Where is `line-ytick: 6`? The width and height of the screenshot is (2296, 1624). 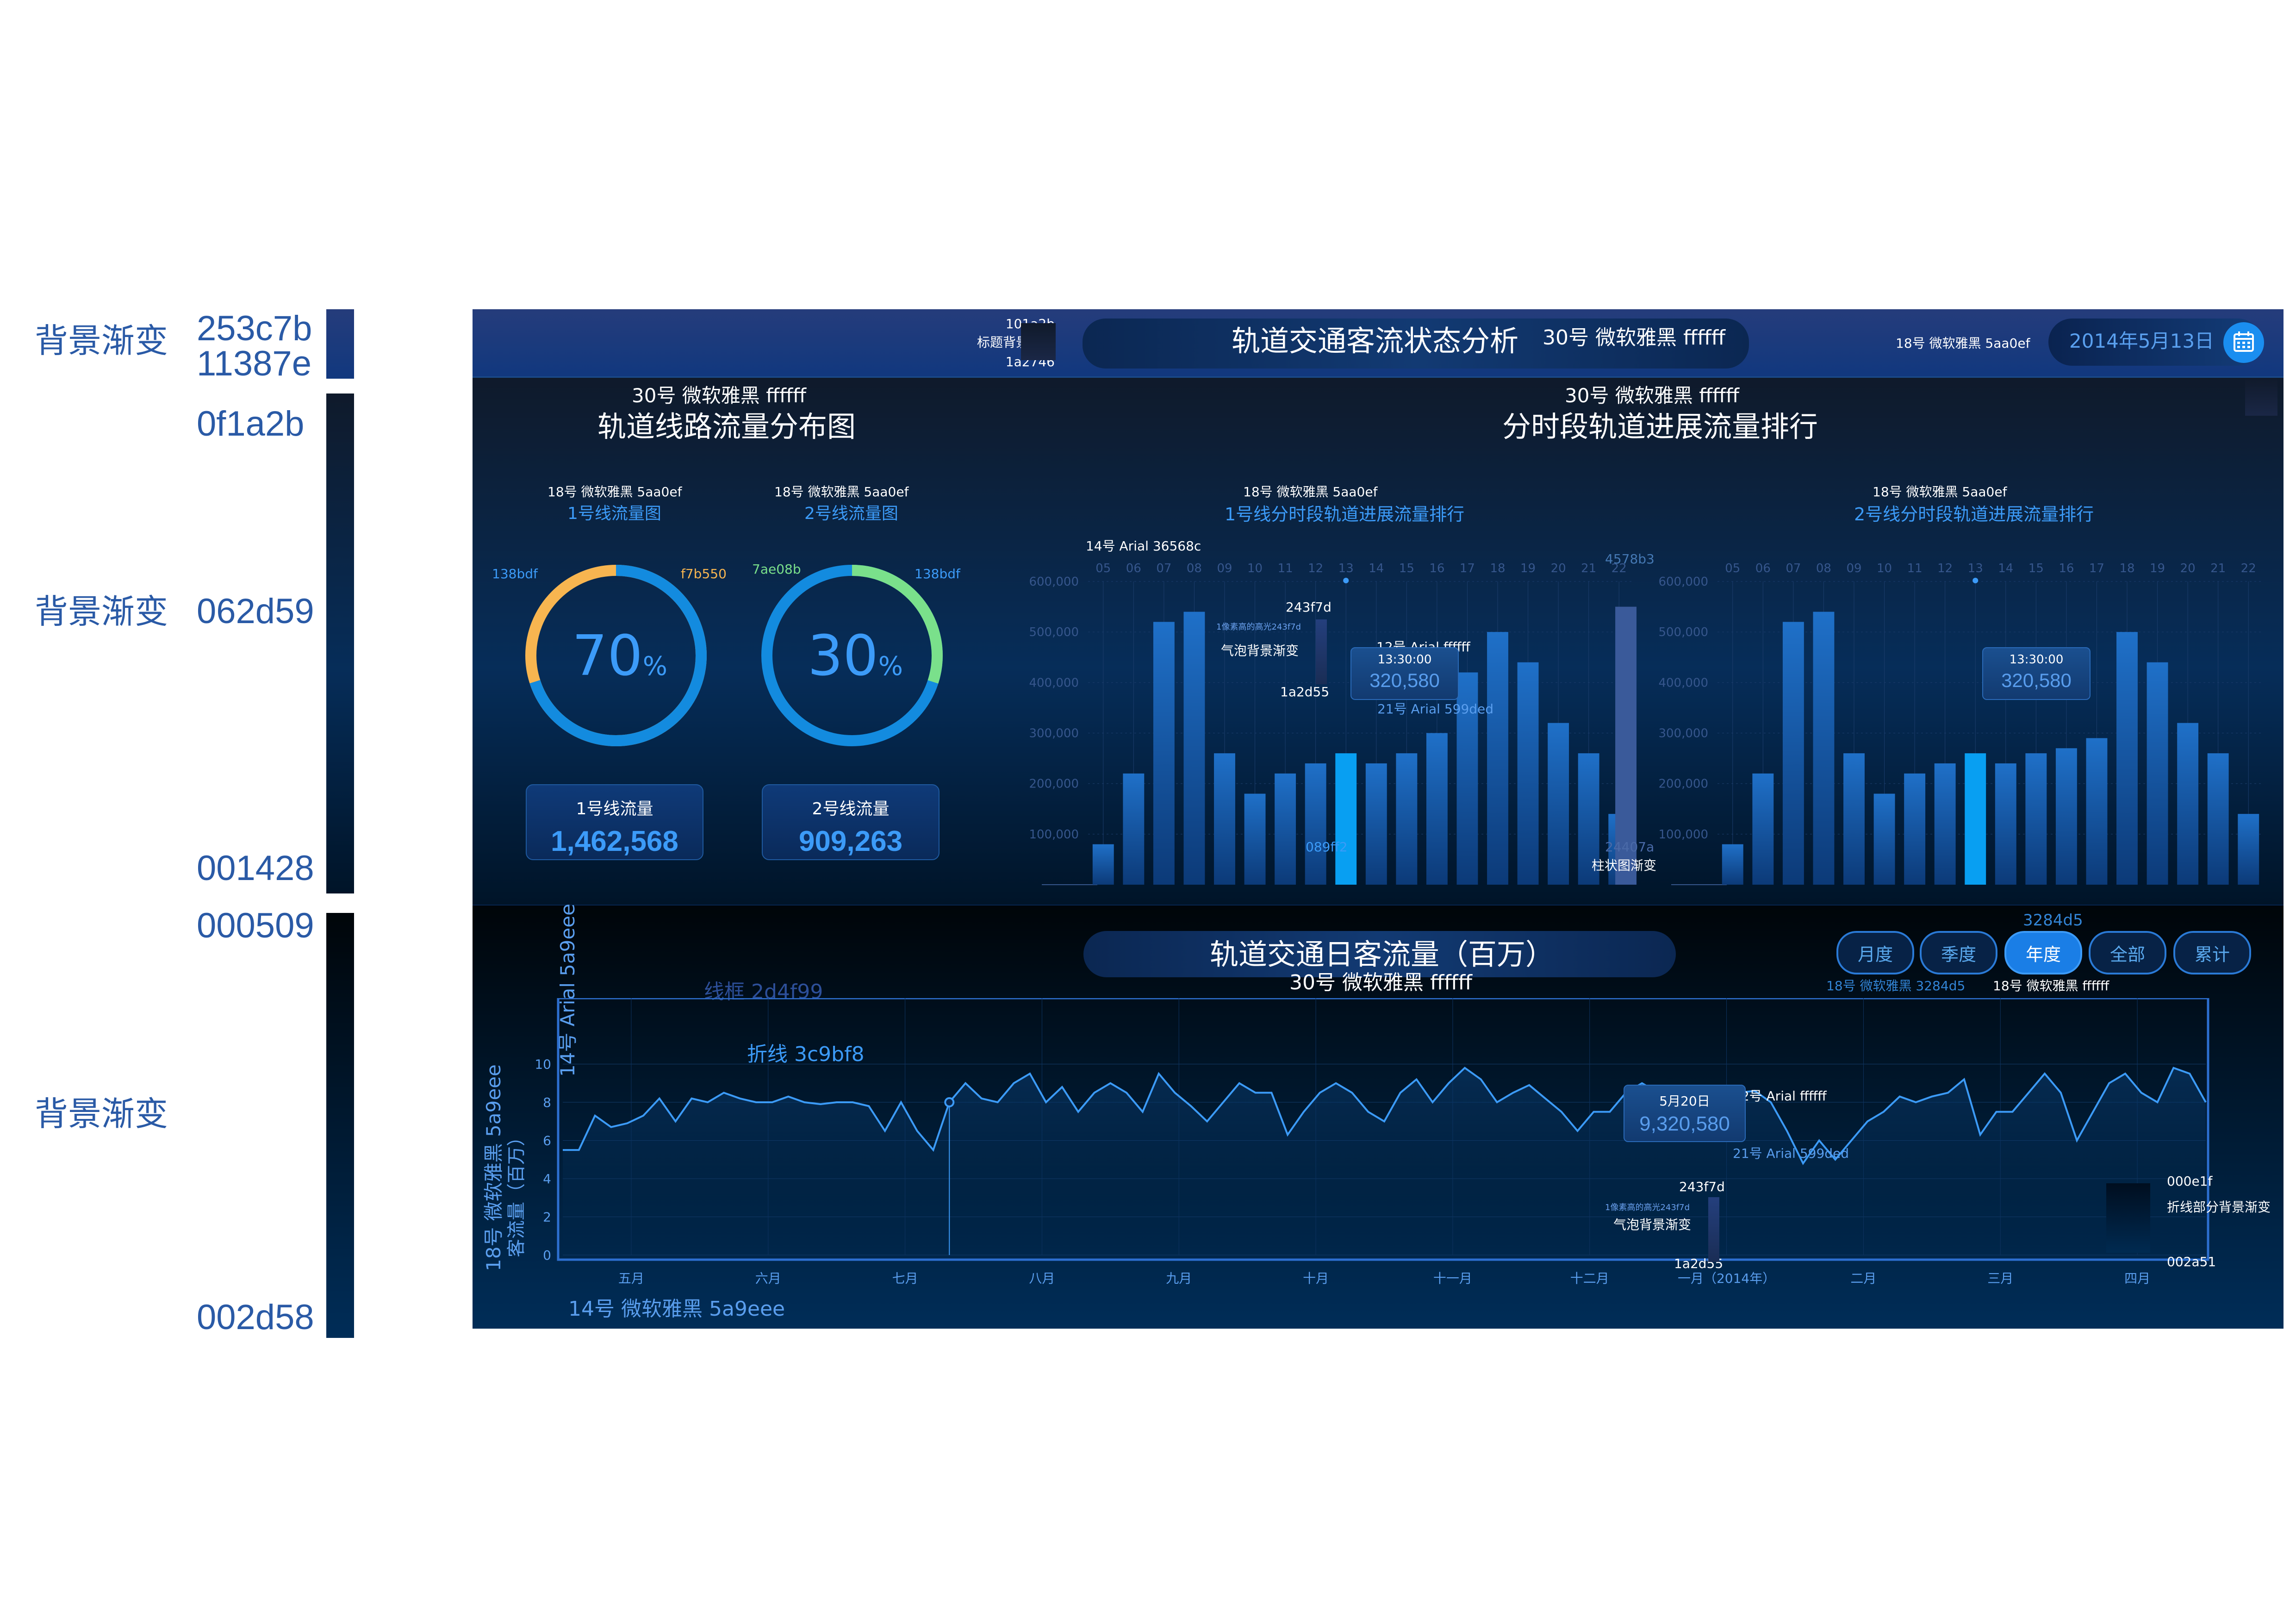
line-ytick: 6 is located at coordinates (547, 1141).